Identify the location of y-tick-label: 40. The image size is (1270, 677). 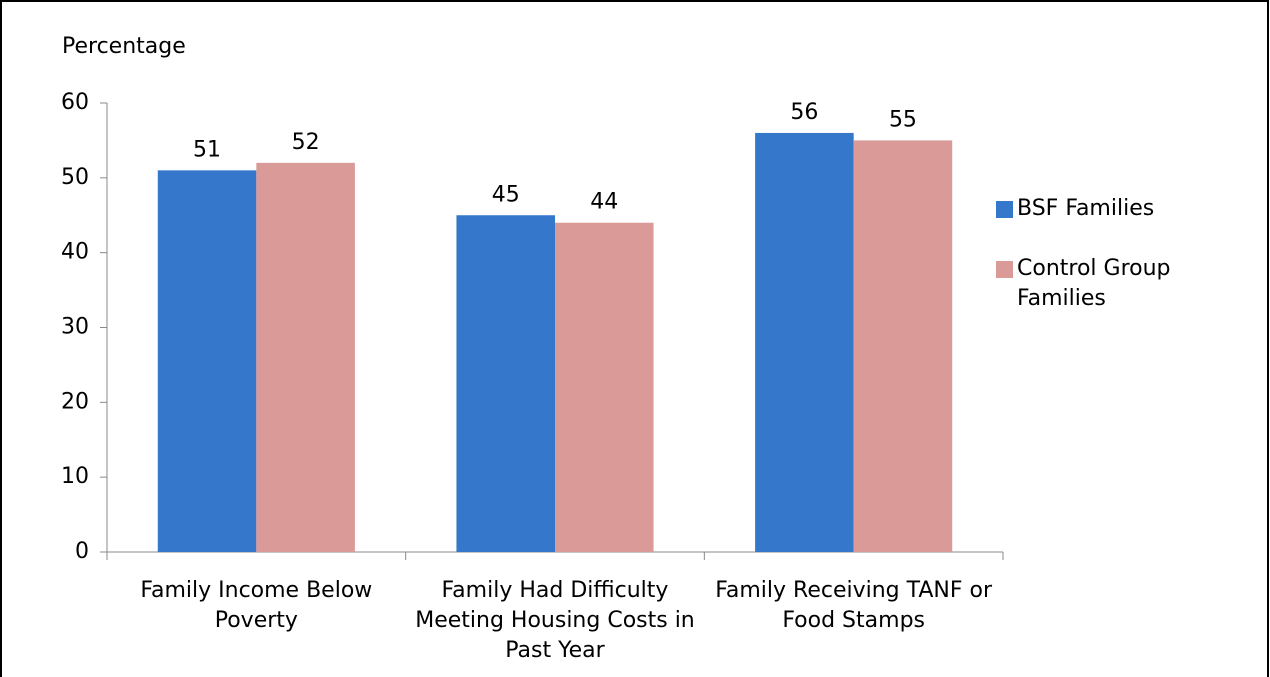
(75, 252).